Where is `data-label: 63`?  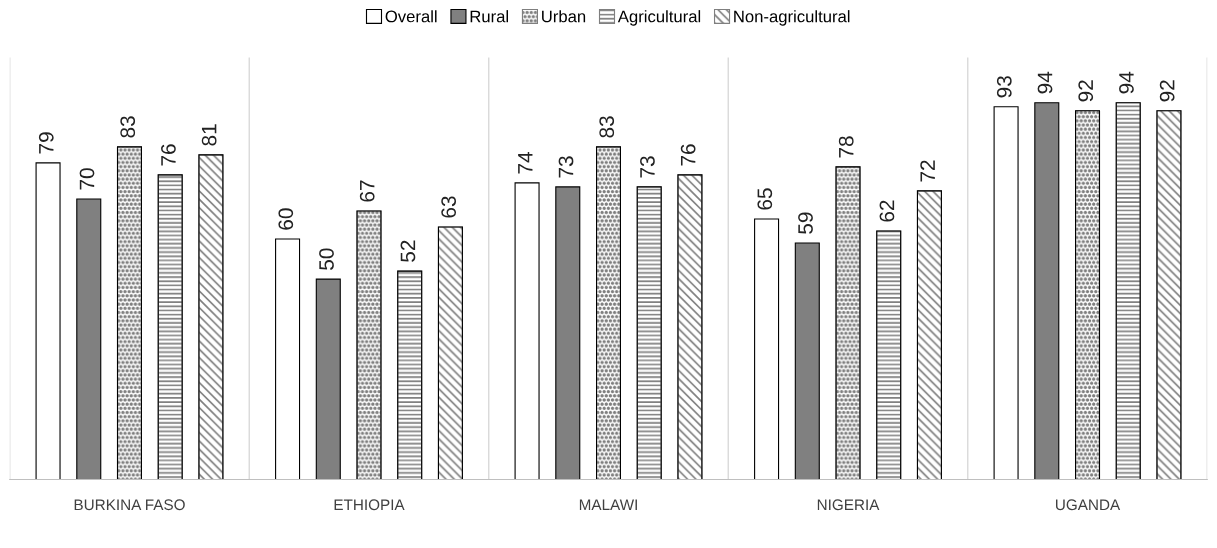 data-label: 63 is located at coordinates (449, 207).